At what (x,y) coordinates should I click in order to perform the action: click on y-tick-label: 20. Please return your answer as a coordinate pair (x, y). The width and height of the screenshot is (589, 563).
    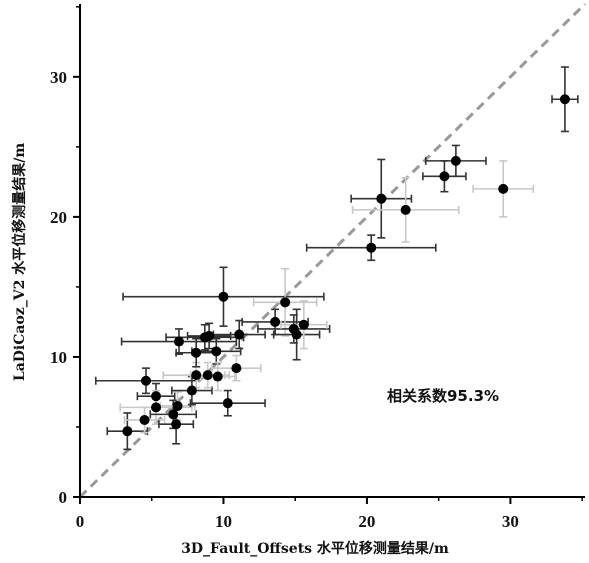
    Looking at the image, I should click on (58, 217).